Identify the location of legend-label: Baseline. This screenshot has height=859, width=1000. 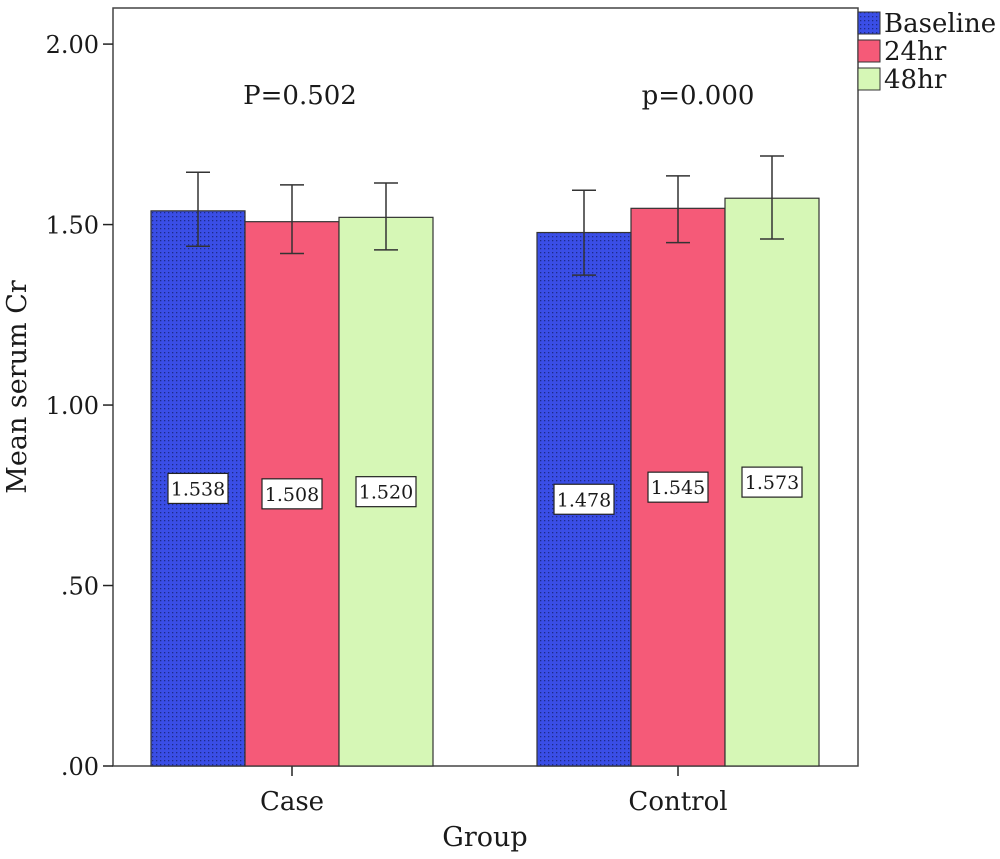
(940, 24).